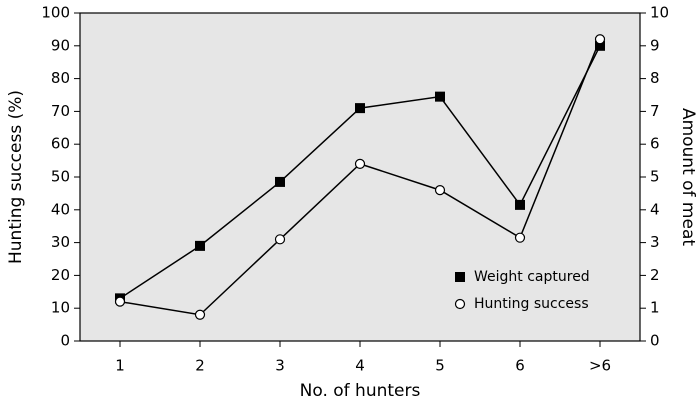 The width and height of the screenshot is (700, 404). I want to click on y2-tick-label: 10, so click(659, 13).